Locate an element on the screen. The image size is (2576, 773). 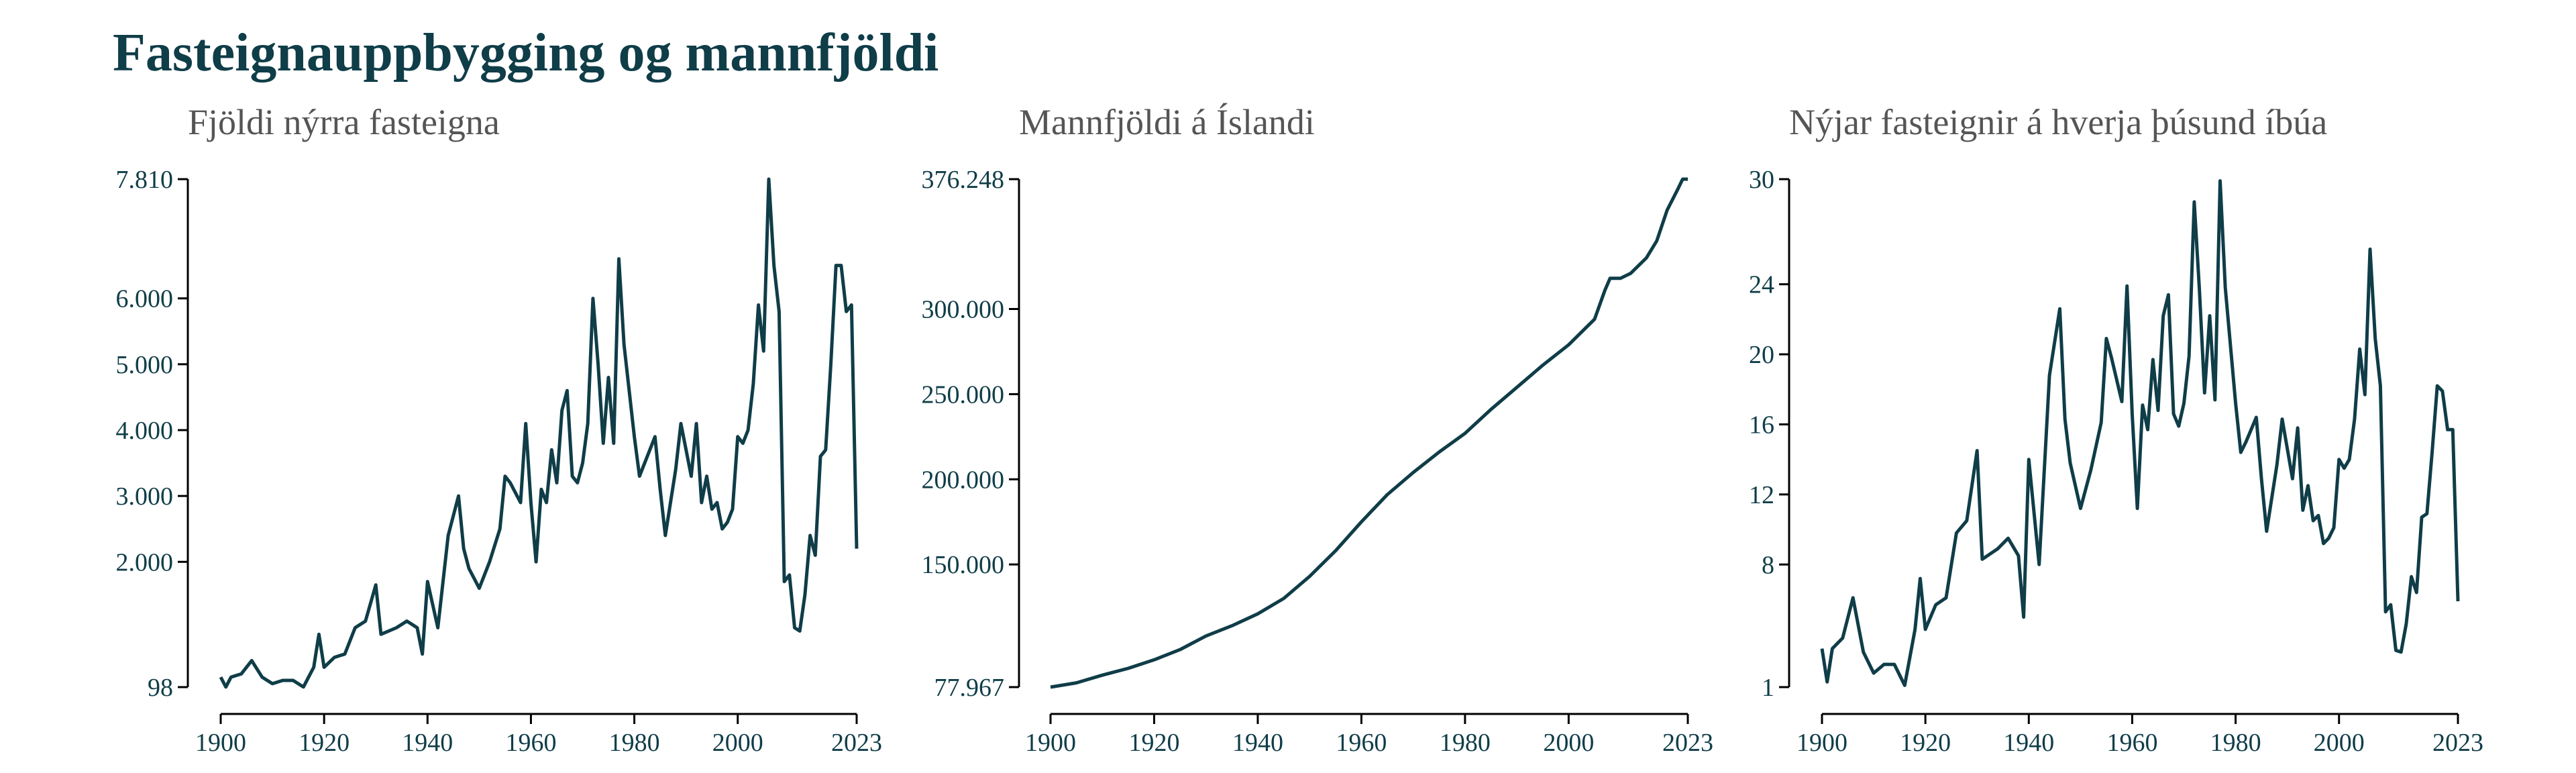
y-tick-label: 16 is located at coordinates (1761, 425).